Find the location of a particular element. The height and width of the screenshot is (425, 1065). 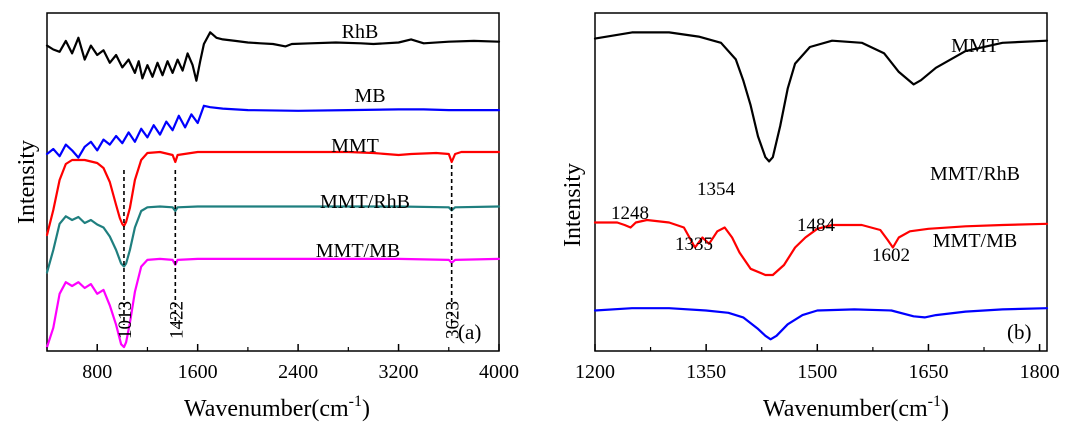

x-tick-label: 4000 is located at coordinates (499, 372).